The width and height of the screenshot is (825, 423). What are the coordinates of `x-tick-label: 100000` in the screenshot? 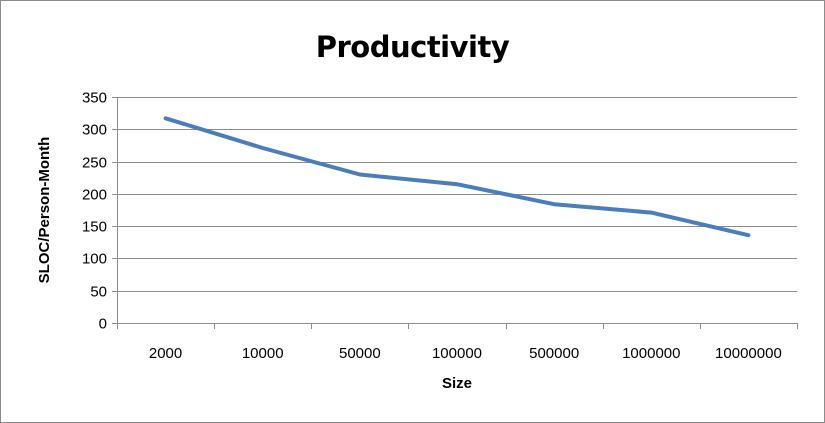 It's located at (457, 353).